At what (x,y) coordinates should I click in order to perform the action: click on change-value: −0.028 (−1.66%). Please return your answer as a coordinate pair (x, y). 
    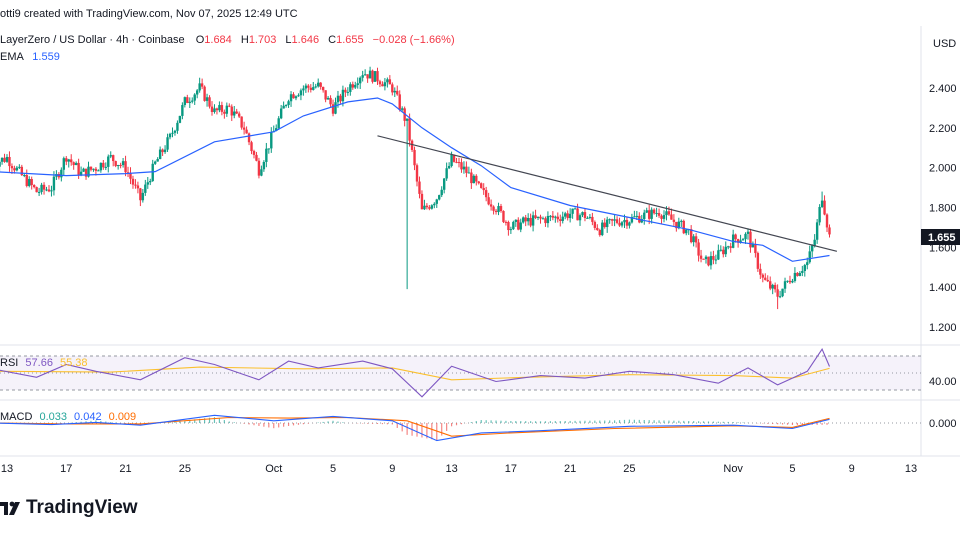
    Looking at the image, I should click on (414, 40).